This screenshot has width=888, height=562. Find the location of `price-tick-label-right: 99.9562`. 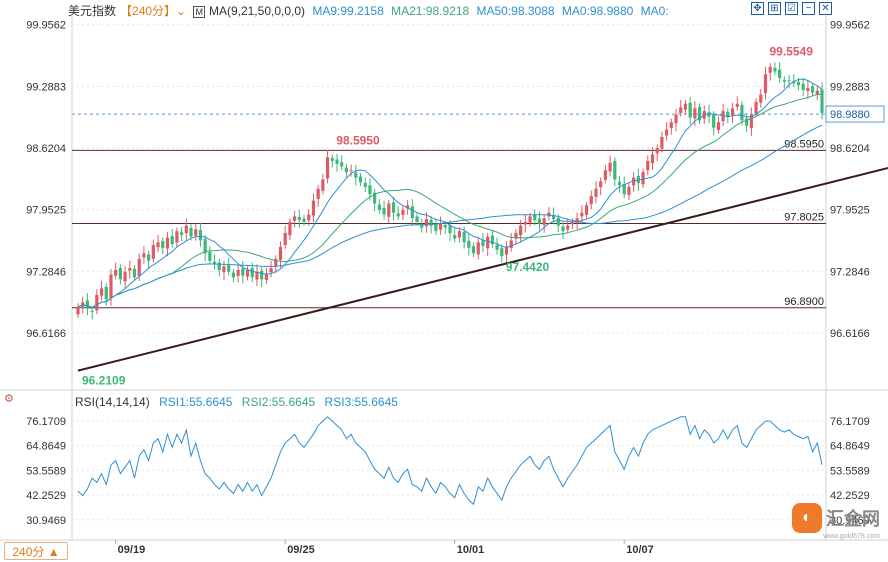

price-tick-label-right: 99.9562 is located at coordinates (850, 26).